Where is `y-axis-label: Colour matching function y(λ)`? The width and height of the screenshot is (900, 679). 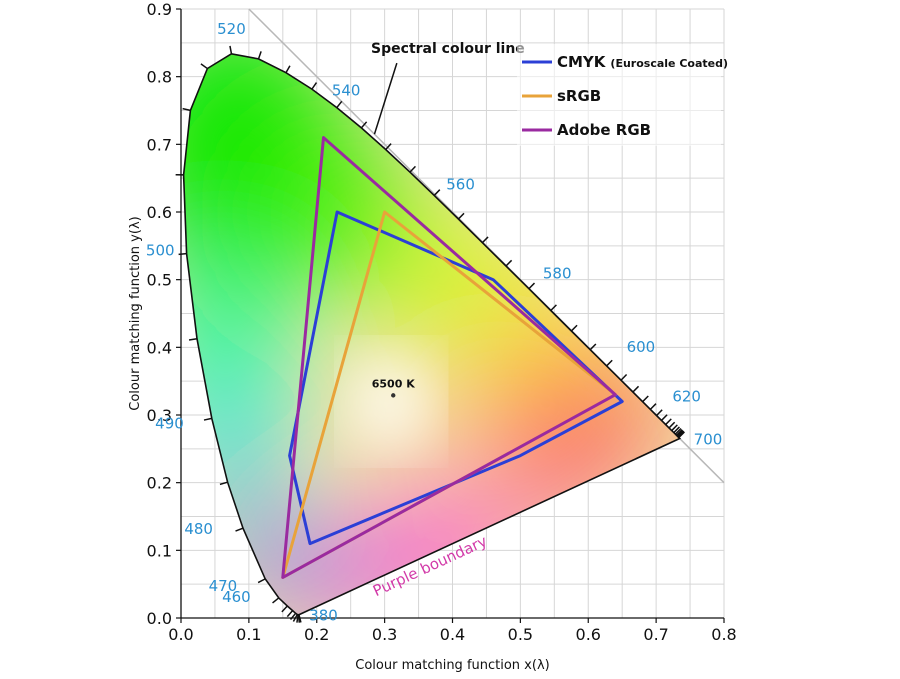
y-axis-label: Colour matching function y(λ) is located at coordinates (135, 313).